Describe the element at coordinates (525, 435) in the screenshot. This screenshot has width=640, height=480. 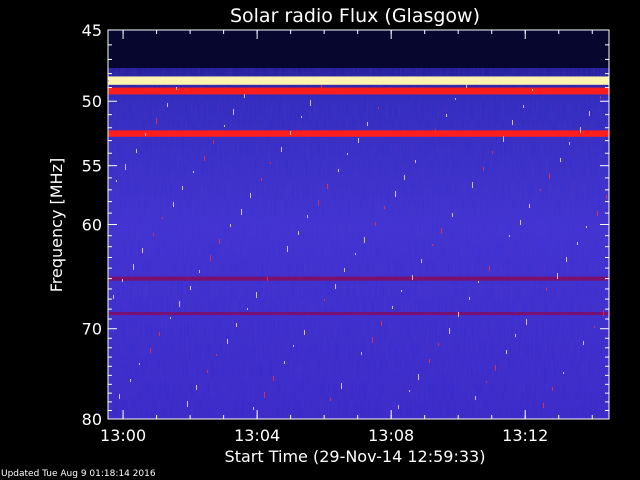
I see `x-tick-label-3: 13:12` at that location.